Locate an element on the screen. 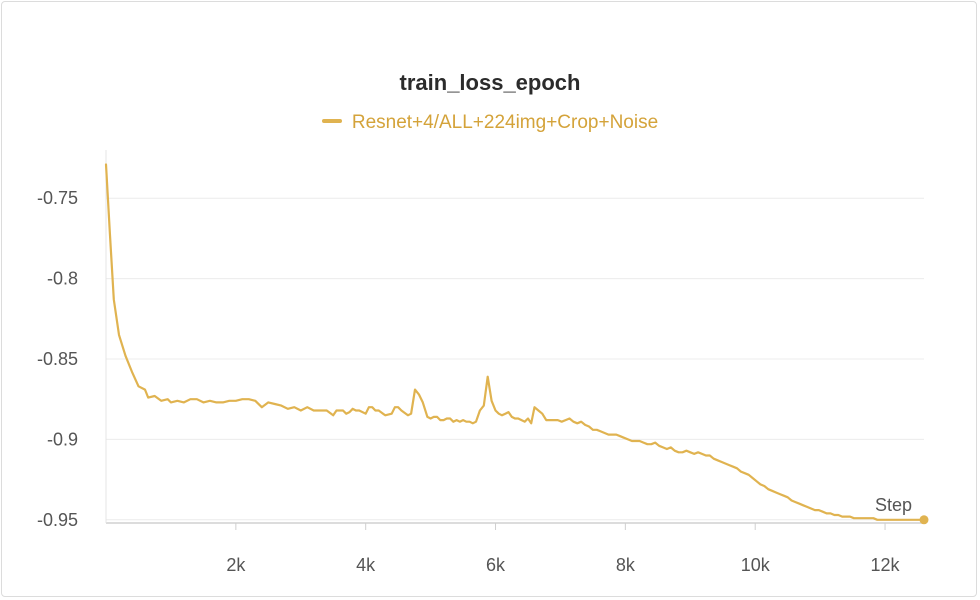 Image resolution: width=980 pixels, height=600 pixels. chart-title: train_loss_epoch is located at coordinates (490, 82).